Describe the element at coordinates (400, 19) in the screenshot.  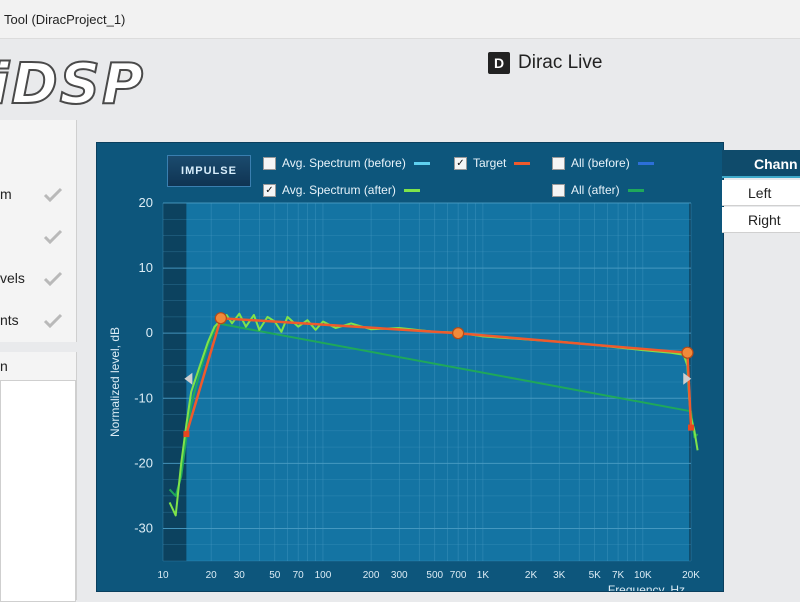
I see `title-bar: Tool (DiracProject_1)` at that location.